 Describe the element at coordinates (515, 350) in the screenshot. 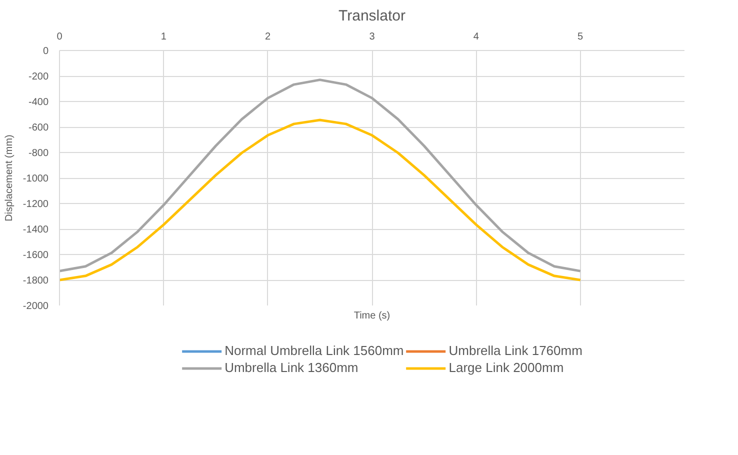

I see `legend-label: Umbrella Link 1760mm` at that location.